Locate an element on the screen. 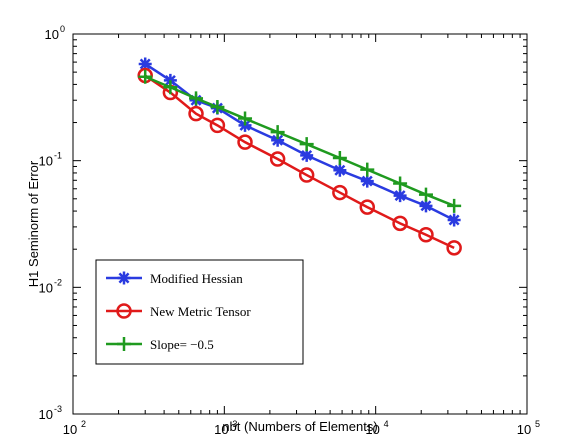  legend-label: New Metric Tensor is located at coordinates (200, 311).